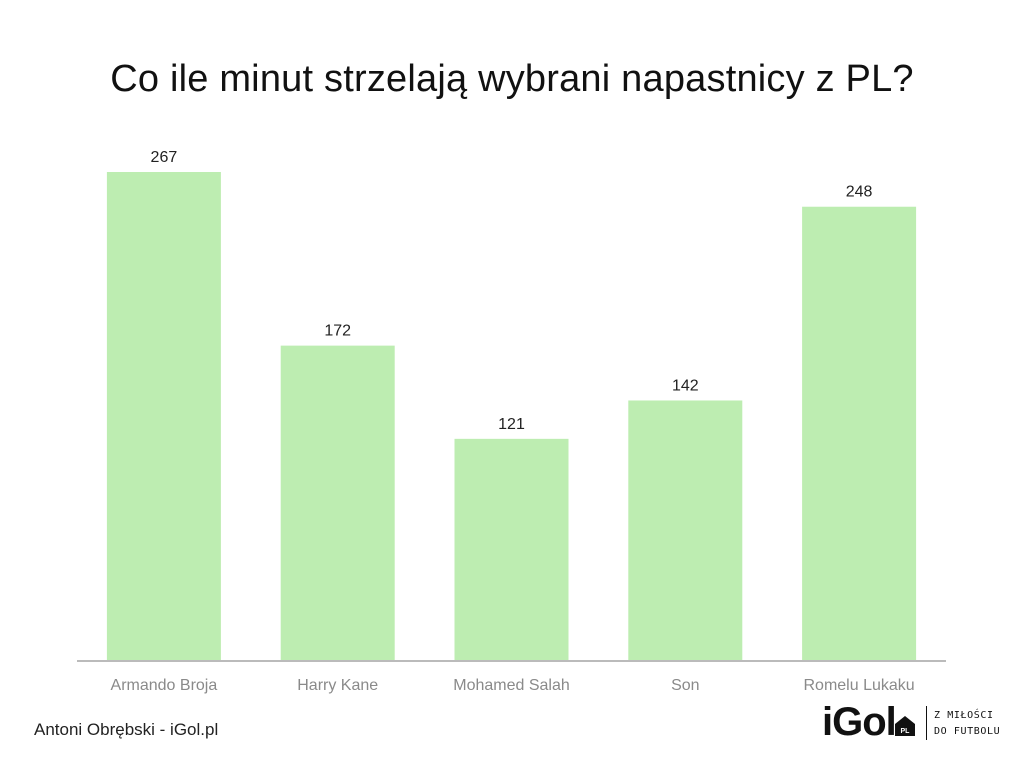  What do you see at coordinates (126, 729) in the screenshot?
I see `author-credit: Antoni Obrębski - iGol.pl` at bounding box center [126, 729].